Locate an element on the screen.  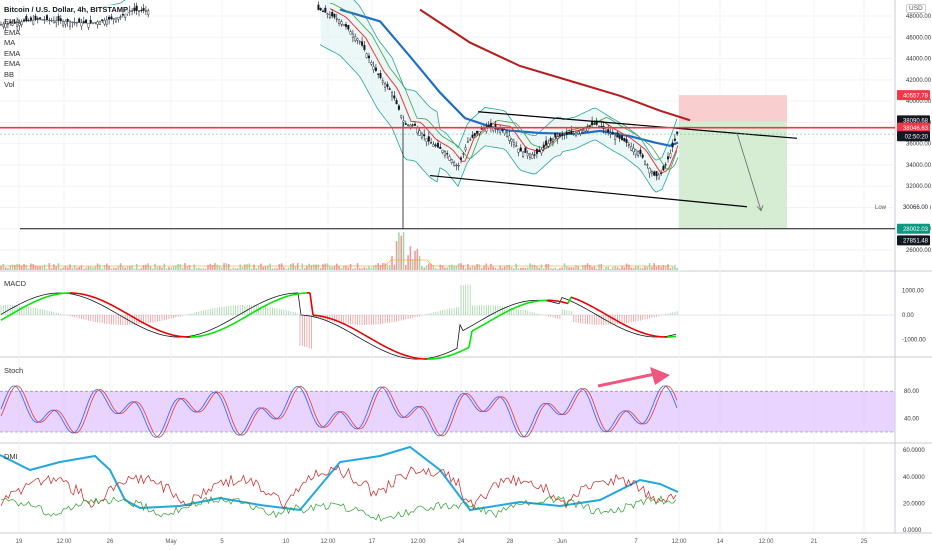
indicator-bb-label: BB is located at coordinates (9, 74).